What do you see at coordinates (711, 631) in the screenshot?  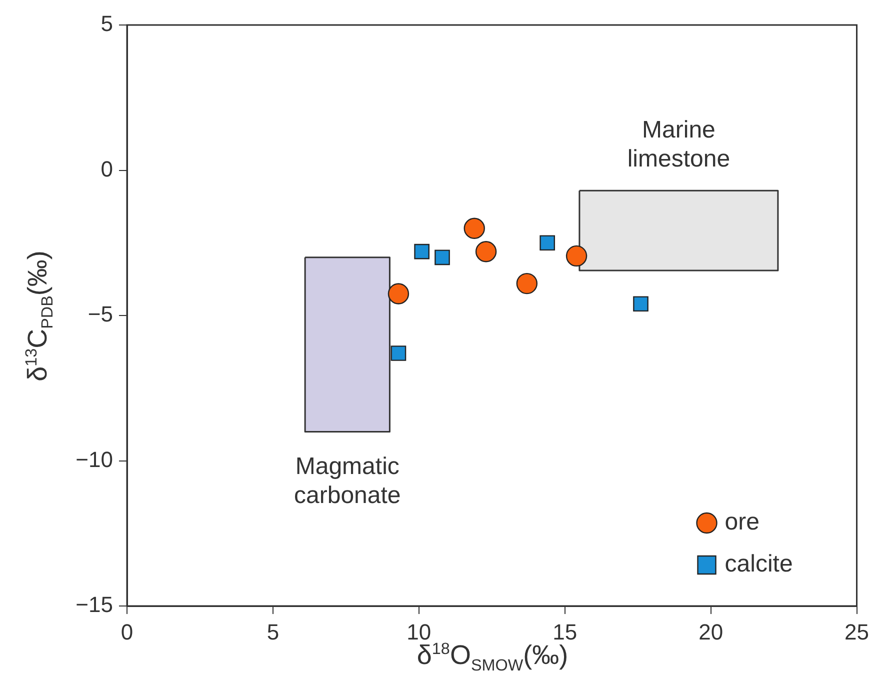 I see `x-tick-label: 20` at bounding box center [711, 631].